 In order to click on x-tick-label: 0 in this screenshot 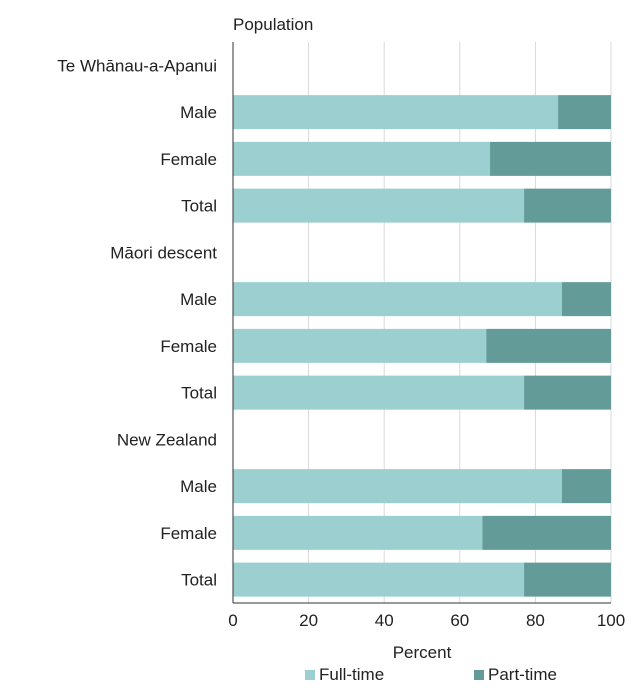, I will do `click(232, 620)`.